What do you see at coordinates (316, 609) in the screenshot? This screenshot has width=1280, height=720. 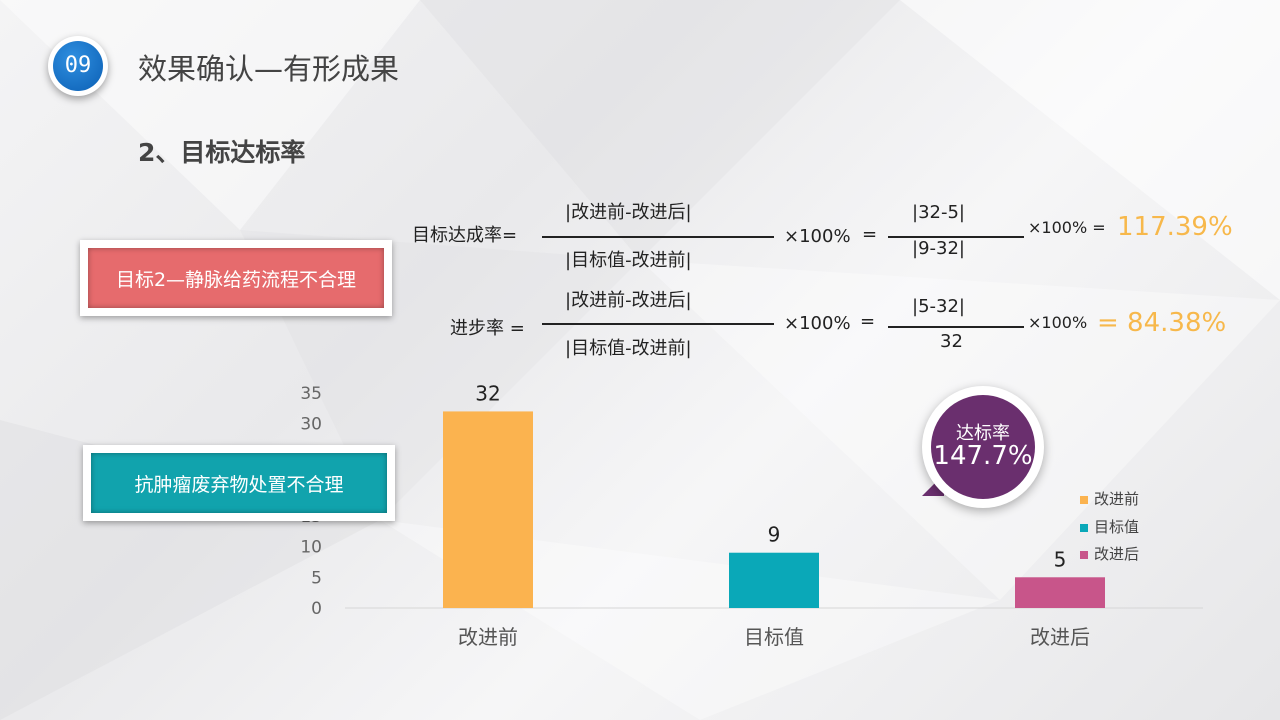 I see `y-tick-label: 0` at bounding box center [316, 609].